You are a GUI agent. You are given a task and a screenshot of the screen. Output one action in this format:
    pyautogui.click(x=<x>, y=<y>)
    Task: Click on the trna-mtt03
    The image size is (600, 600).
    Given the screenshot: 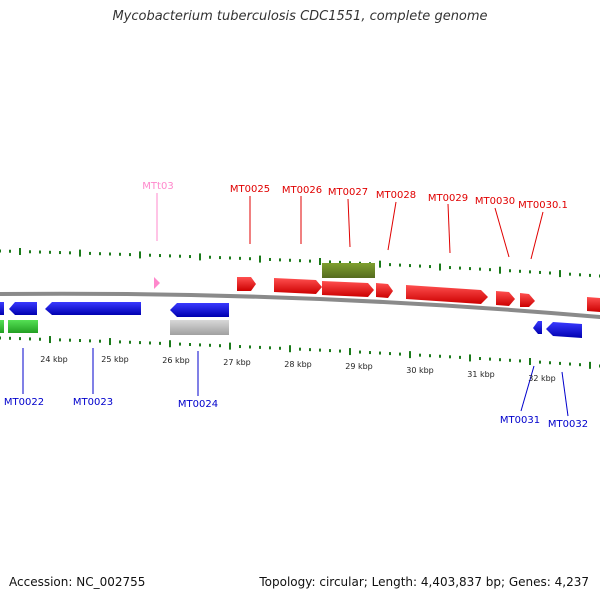 What is the action you would take?
    pyautogui.click(x=157, y=283)
    